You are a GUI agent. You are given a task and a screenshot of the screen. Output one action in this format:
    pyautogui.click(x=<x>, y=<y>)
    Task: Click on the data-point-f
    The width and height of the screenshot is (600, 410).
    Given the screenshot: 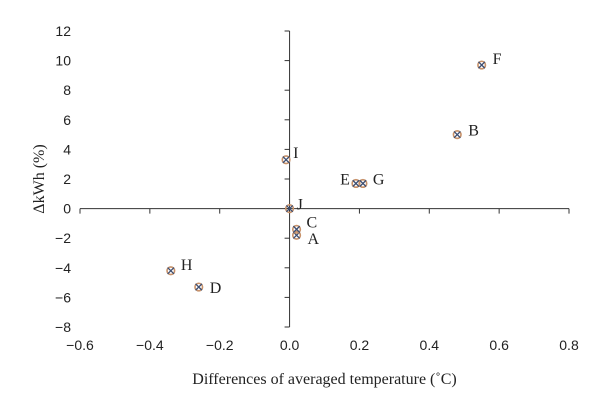 What is the action you would take?
    pyautogui.click(x=482, y=65)
    